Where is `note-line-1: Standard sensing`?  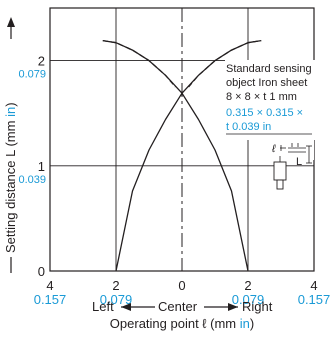
note-line-1: Standard sensing is located at coordinates (269, 69).